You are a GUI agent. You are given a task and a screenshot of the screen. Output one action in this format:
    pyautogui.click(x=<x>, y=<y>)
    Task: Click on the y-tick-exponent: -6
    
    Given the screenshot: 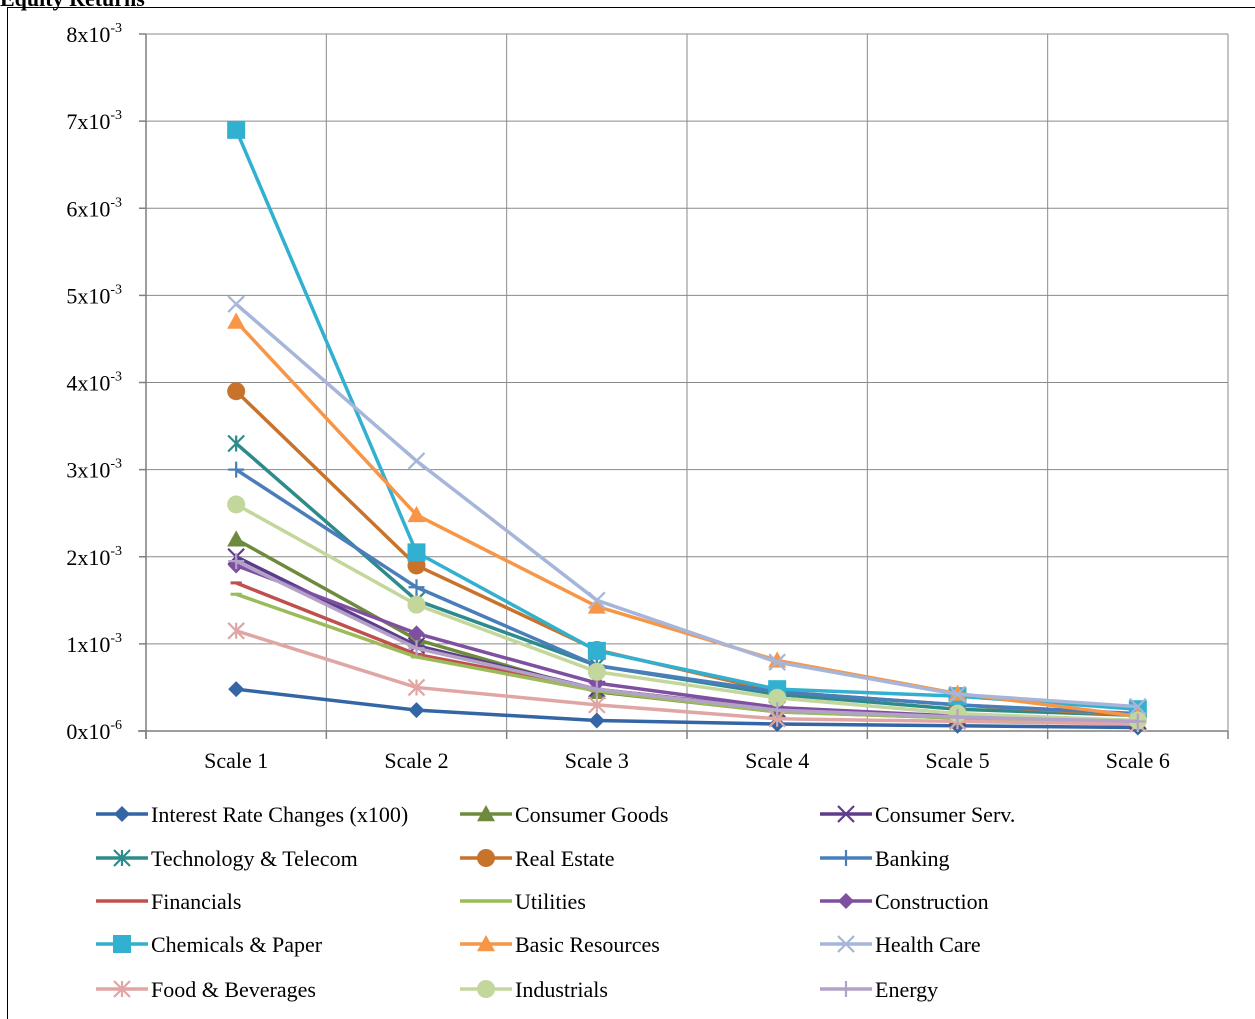 What is the action you would take?
    pyautogui.click(x=116, y=725)
    